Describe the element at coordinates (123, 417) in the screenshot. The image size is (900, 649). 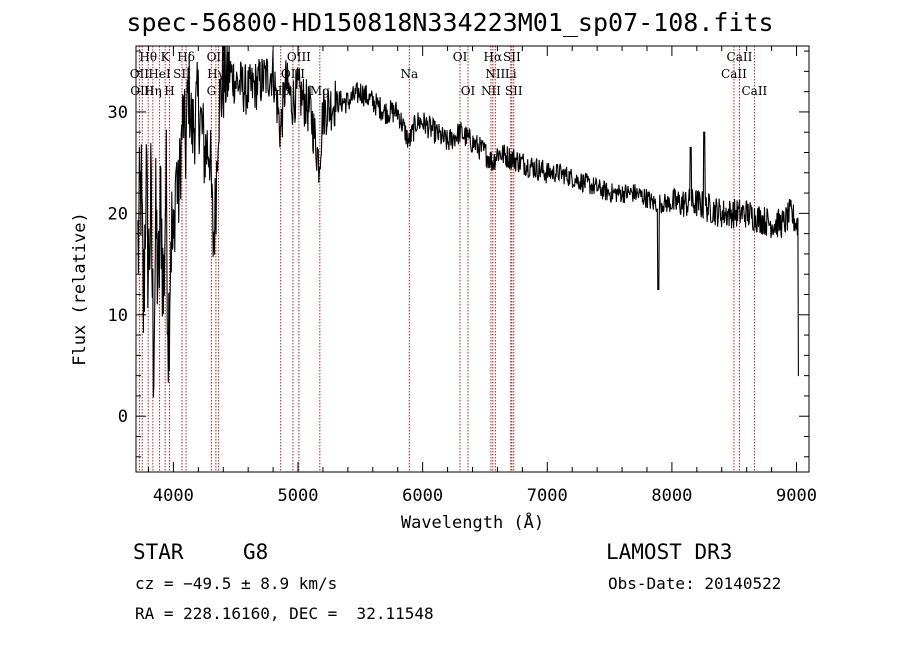
I see `y-tick-label-0: 0` at that location.